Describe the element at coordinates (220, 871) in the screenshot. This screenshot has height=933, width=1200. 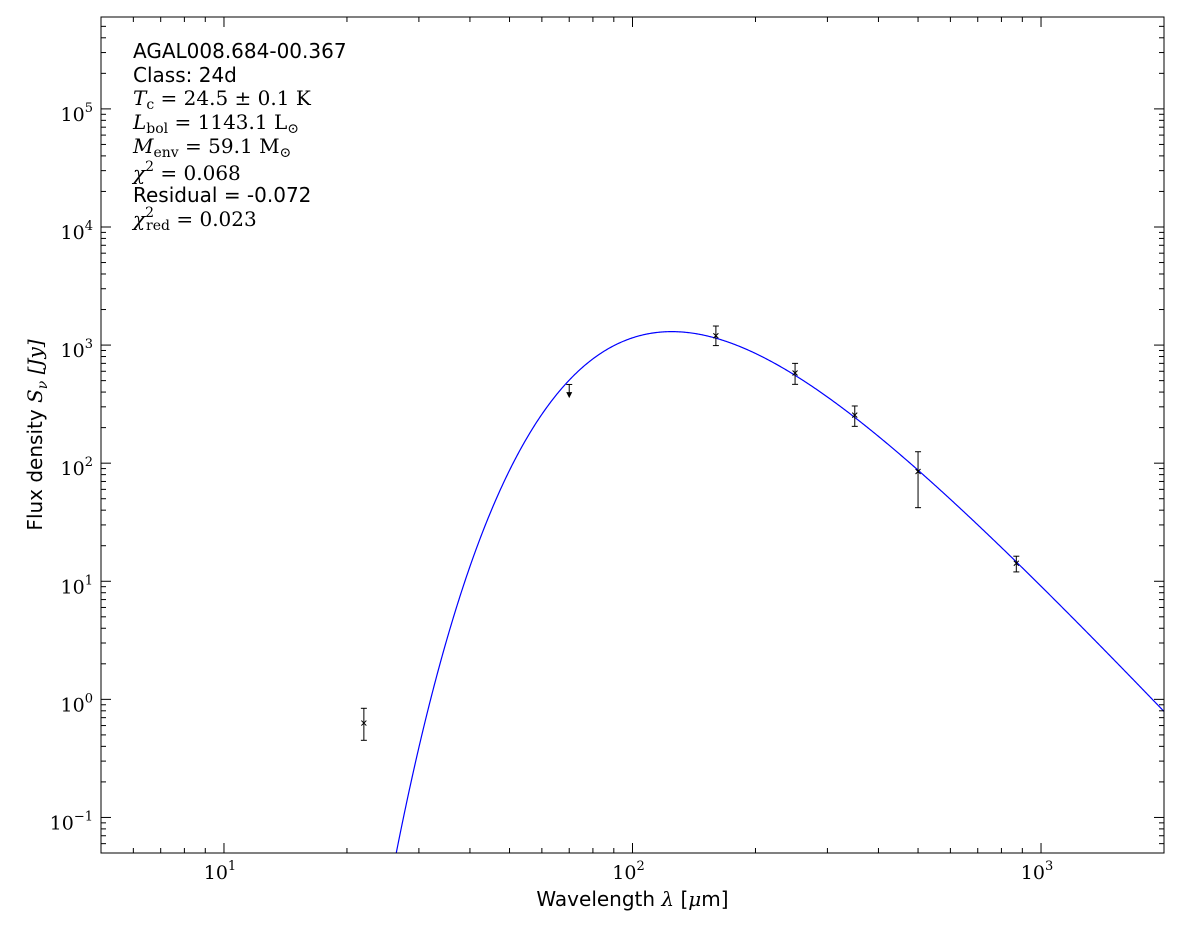
I see `x-tick-label: 10¹` at that location.